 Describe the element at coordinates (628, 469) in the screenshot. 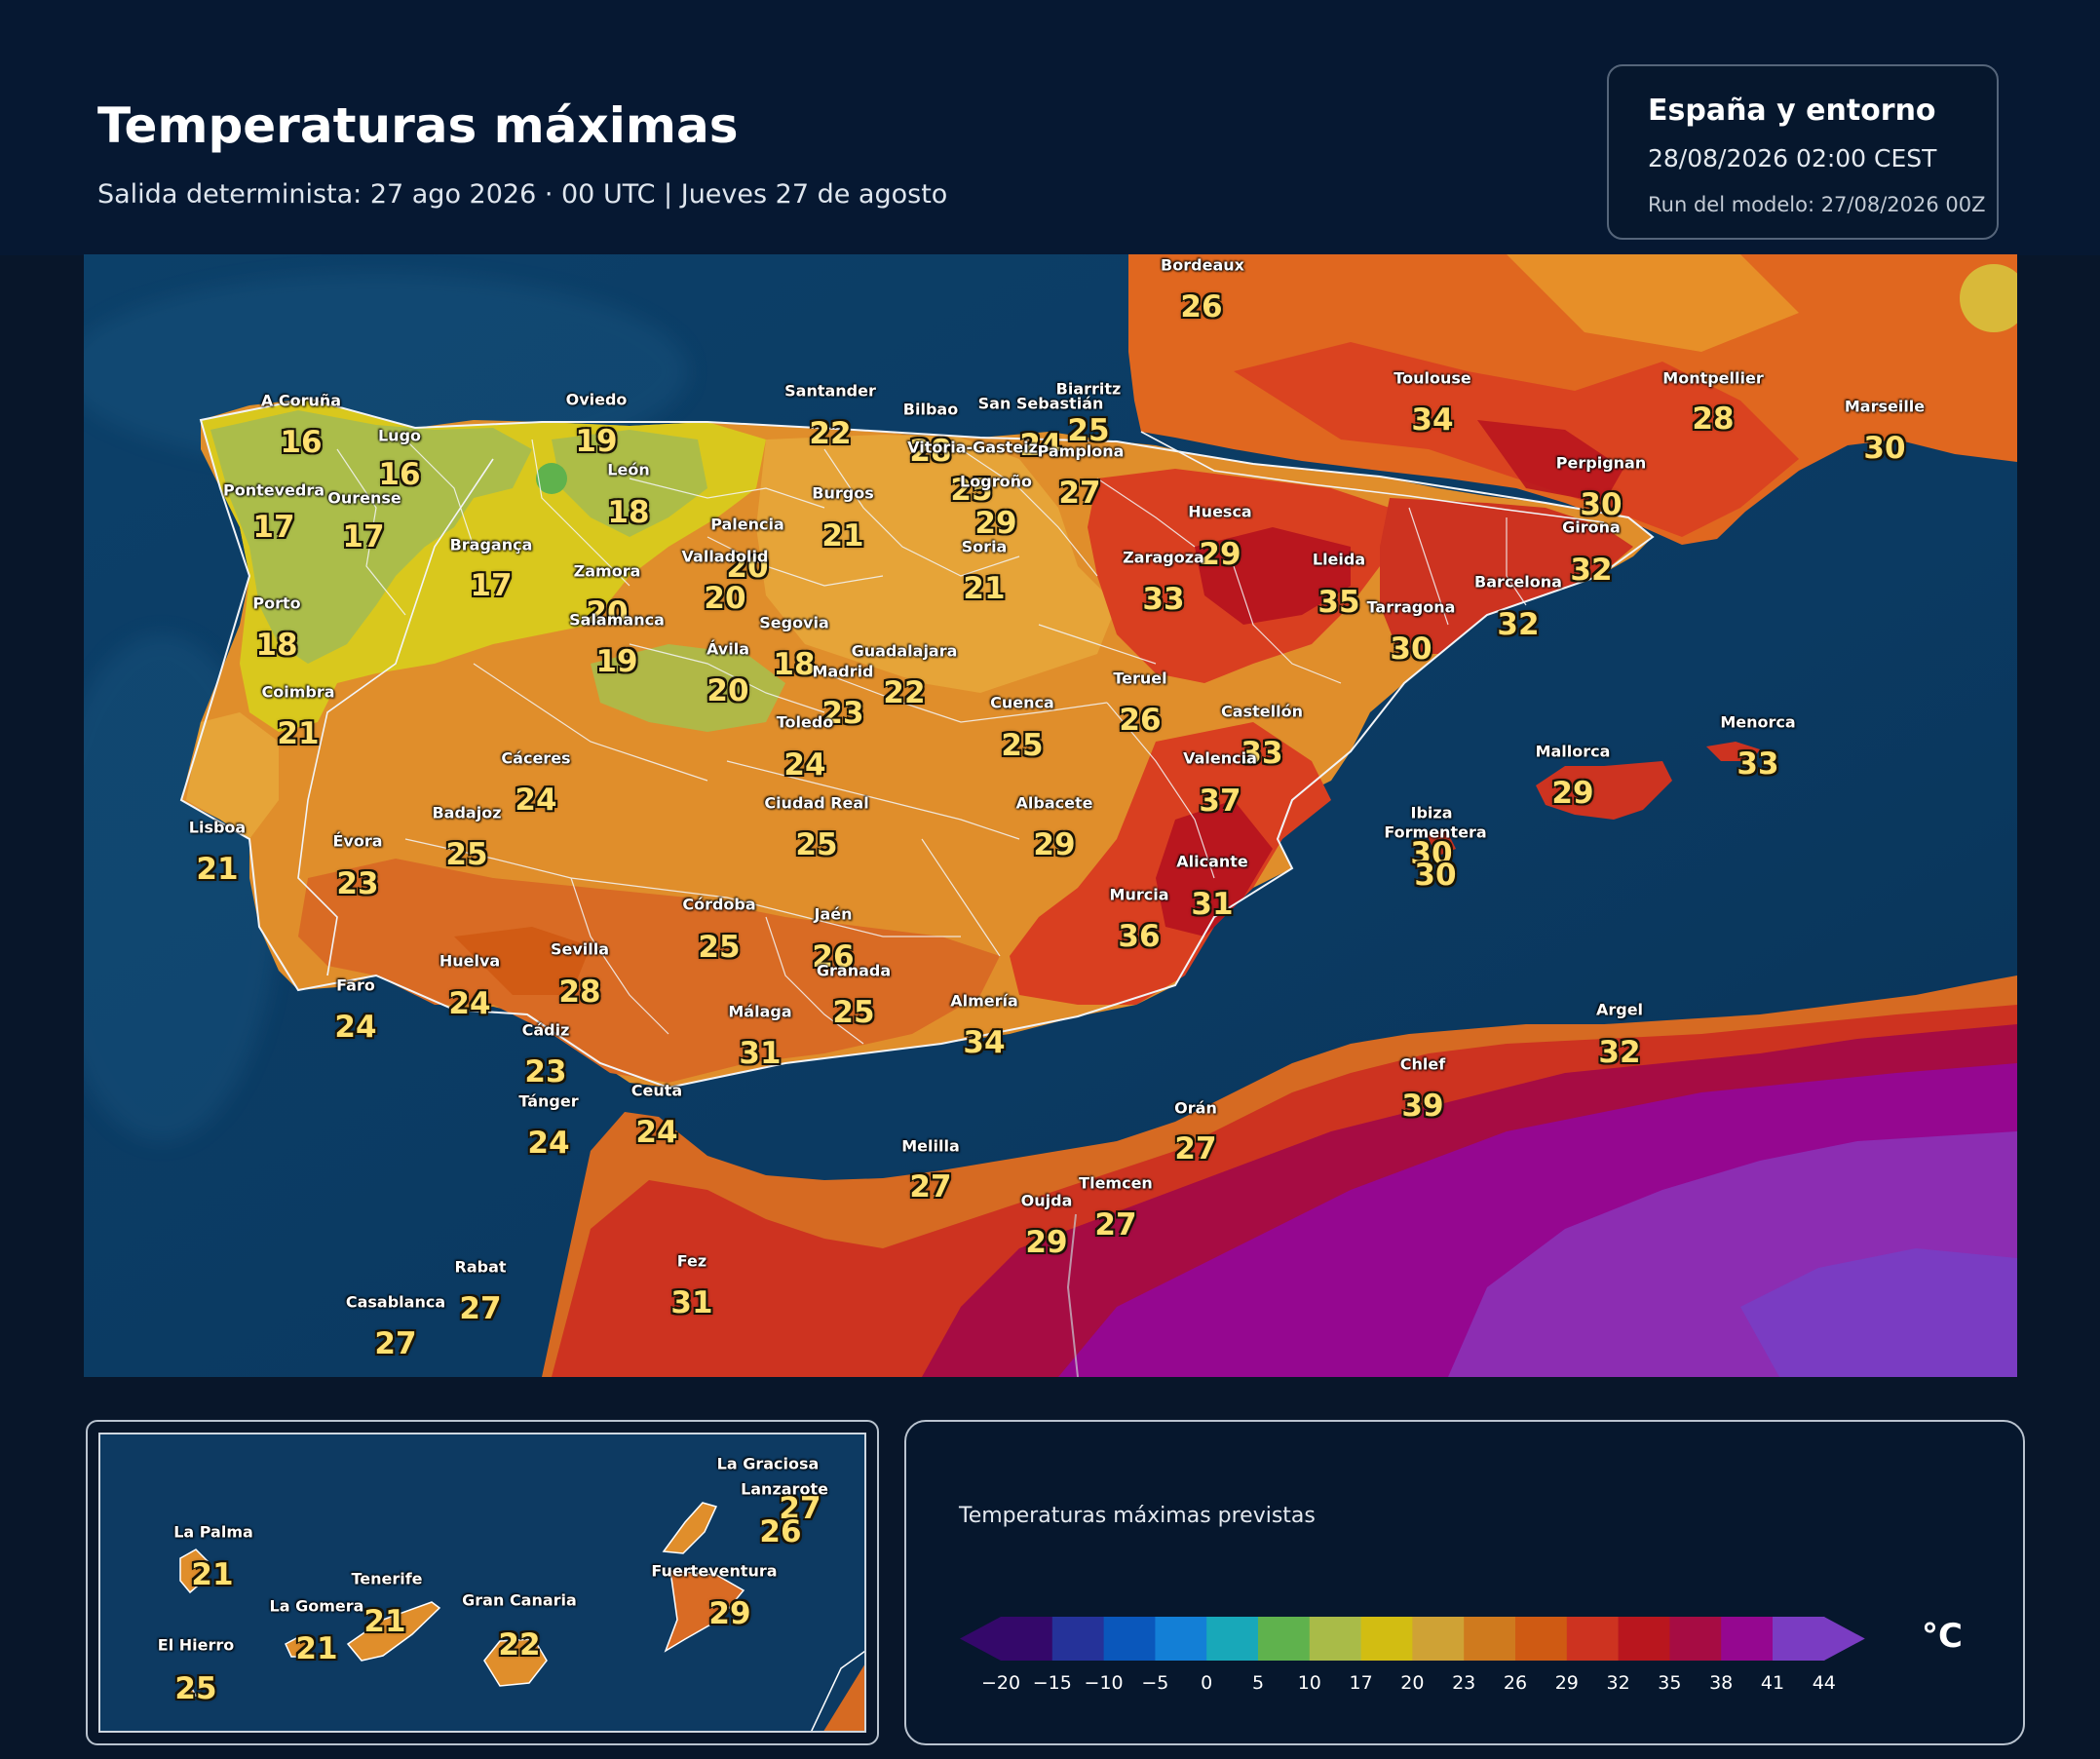

I see `city-name: León` at that location.